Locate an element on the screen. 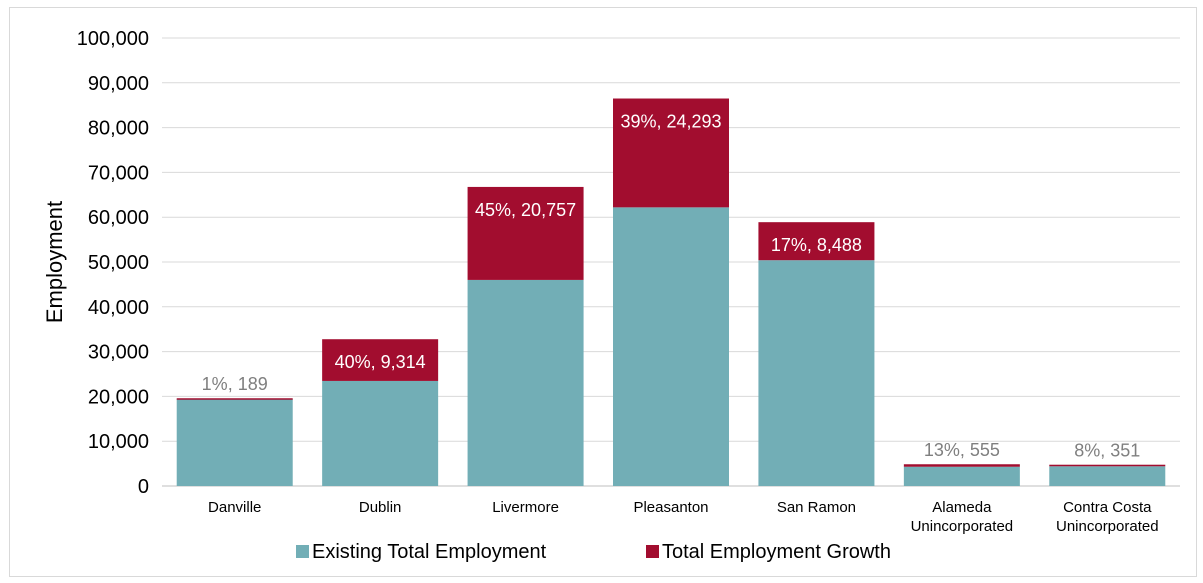 This screenshot has width=1203, height=583. y-tick-label: 80,000 is located at coordinates (118, 129).